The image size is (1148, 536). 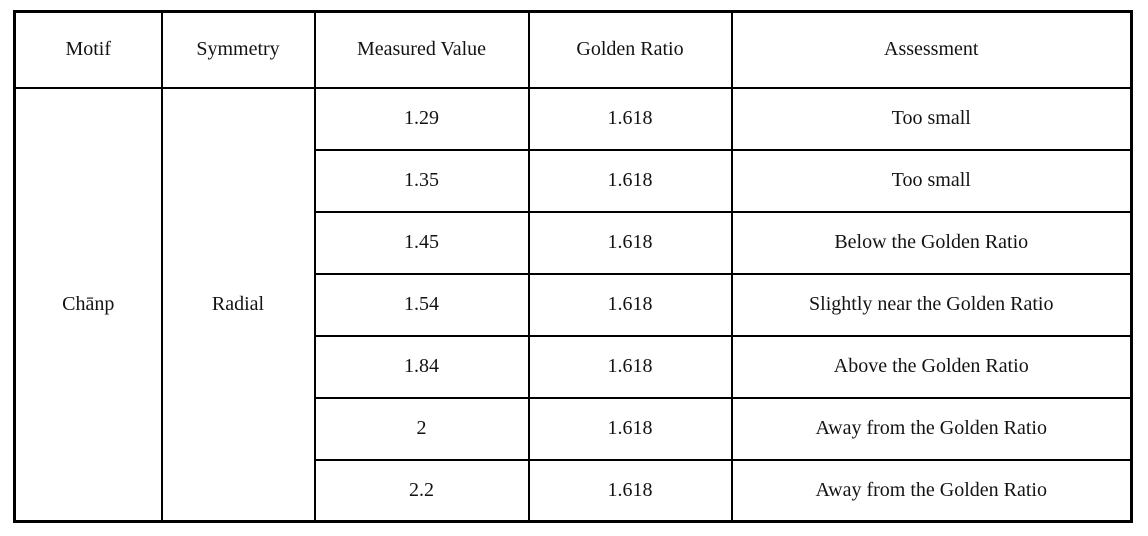 What do you see at coordinates (931, 242) in the screenshot?
I see `assessment-cell: Below the Golden Ratio` at bounding box center [931, 242].